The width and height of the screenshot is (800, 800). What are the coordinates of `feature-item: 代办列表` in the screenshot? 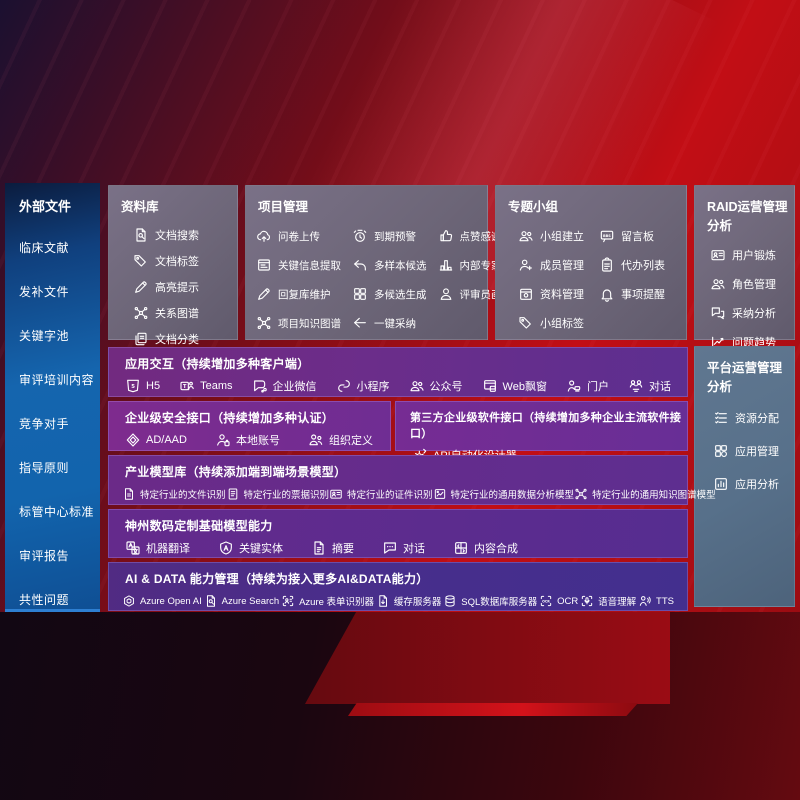 It's located at (632, 265).